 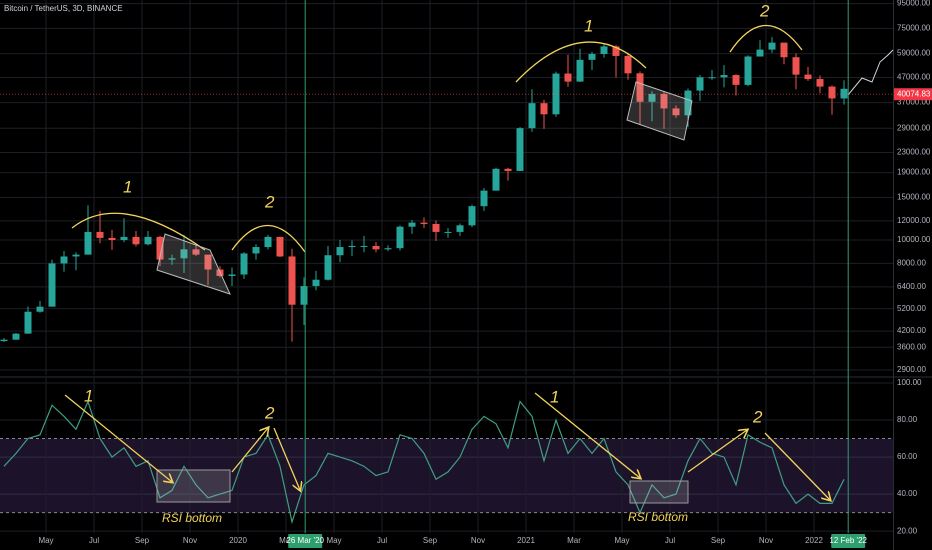 I want to click on x-tick-label: Nov, so click(x=478, y=540).